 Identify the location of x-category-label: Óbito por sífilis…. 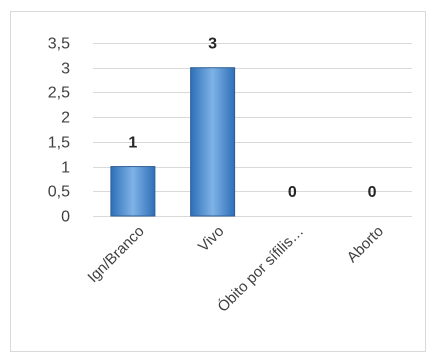
(260, 269).